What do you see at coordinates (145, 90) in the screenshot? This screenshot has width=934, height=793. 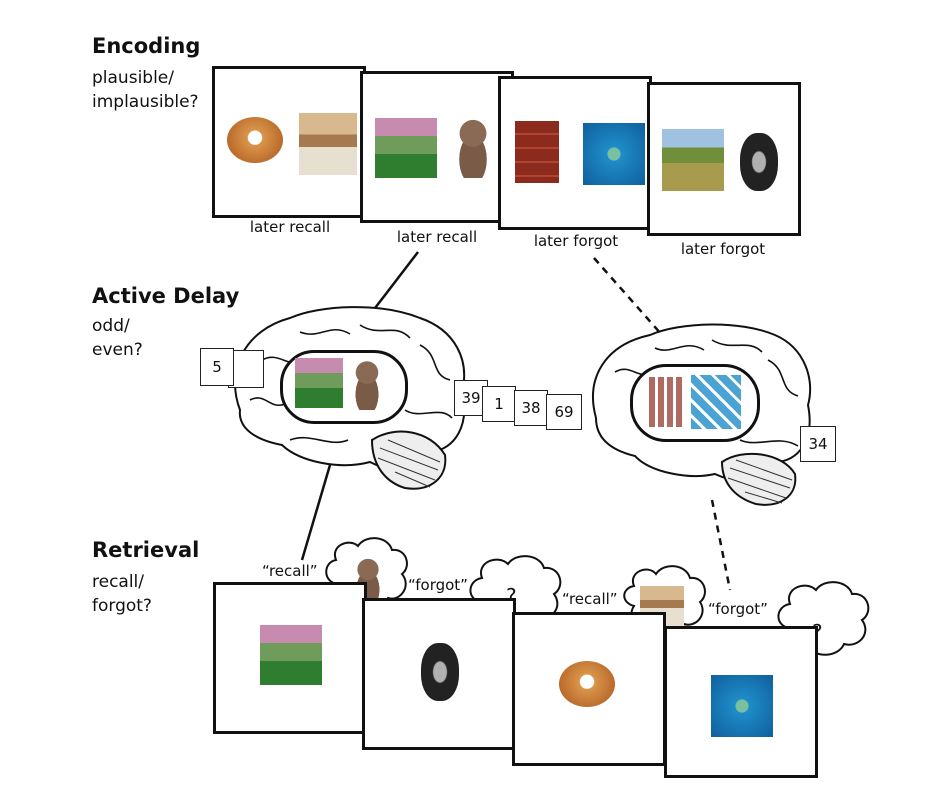 I see `encoding-prompt: plausible/ implausible?` at bounding box center [145, 90].